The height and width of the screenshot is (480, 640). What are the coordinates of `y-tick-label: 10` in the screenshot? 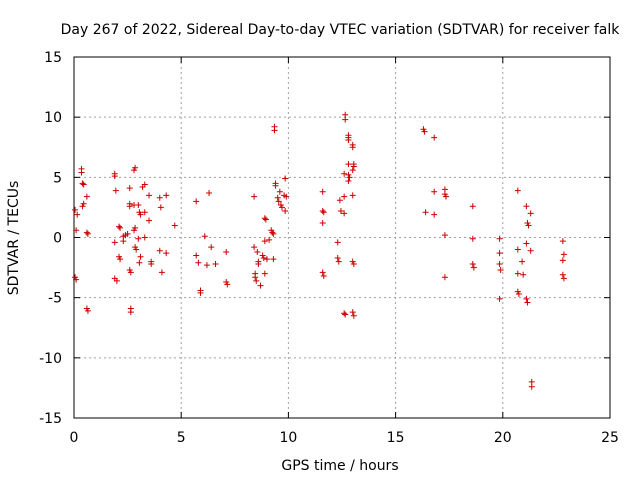 It's located at (53, 118).